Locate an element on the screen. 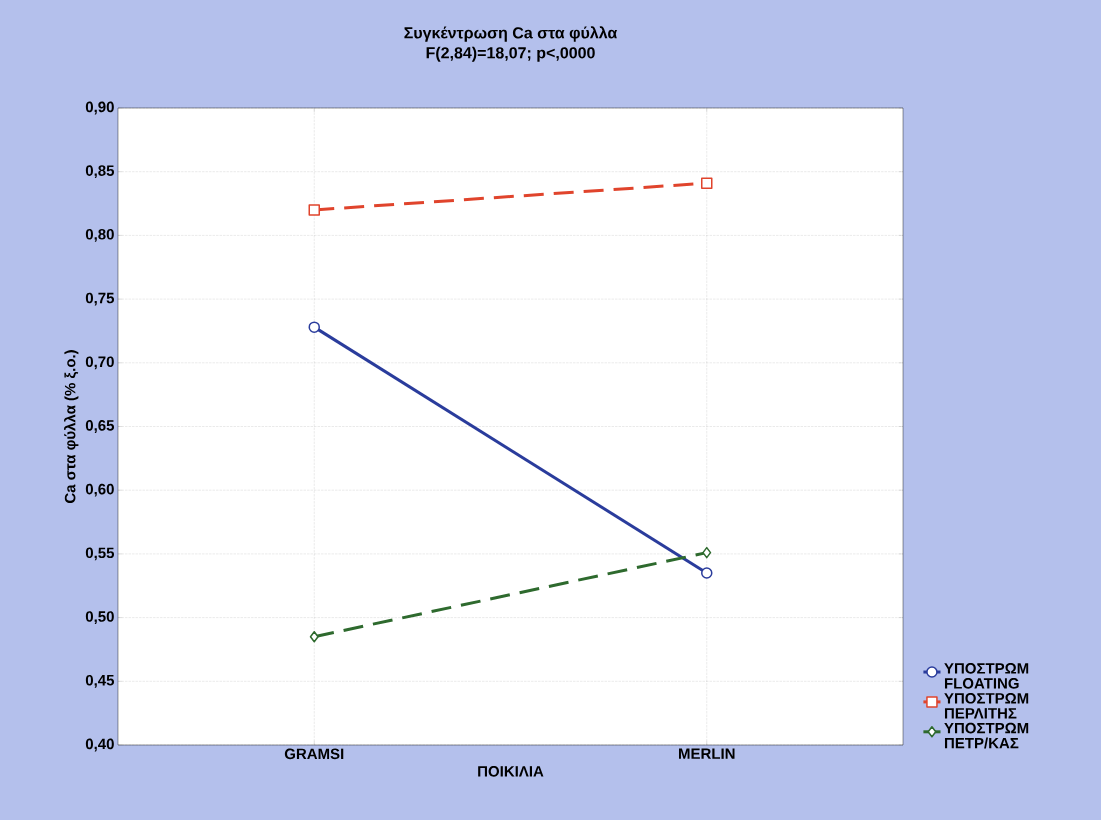 The height and width of the screenshot is (820, 1101). y-tick-label: 0,75 is located at coordinates (100, 299).